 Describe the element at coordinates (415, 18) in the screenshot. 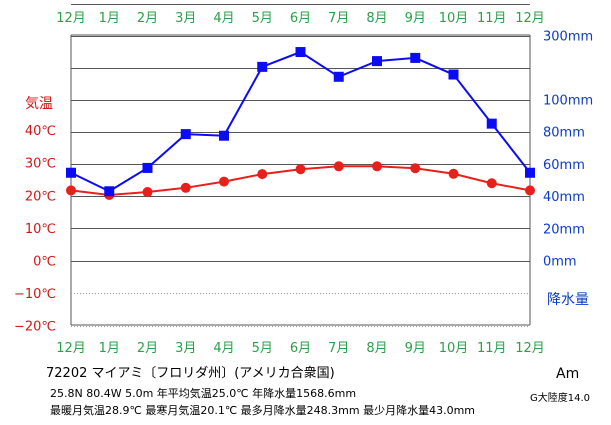

I see `month-label-top: 9月` at that location.